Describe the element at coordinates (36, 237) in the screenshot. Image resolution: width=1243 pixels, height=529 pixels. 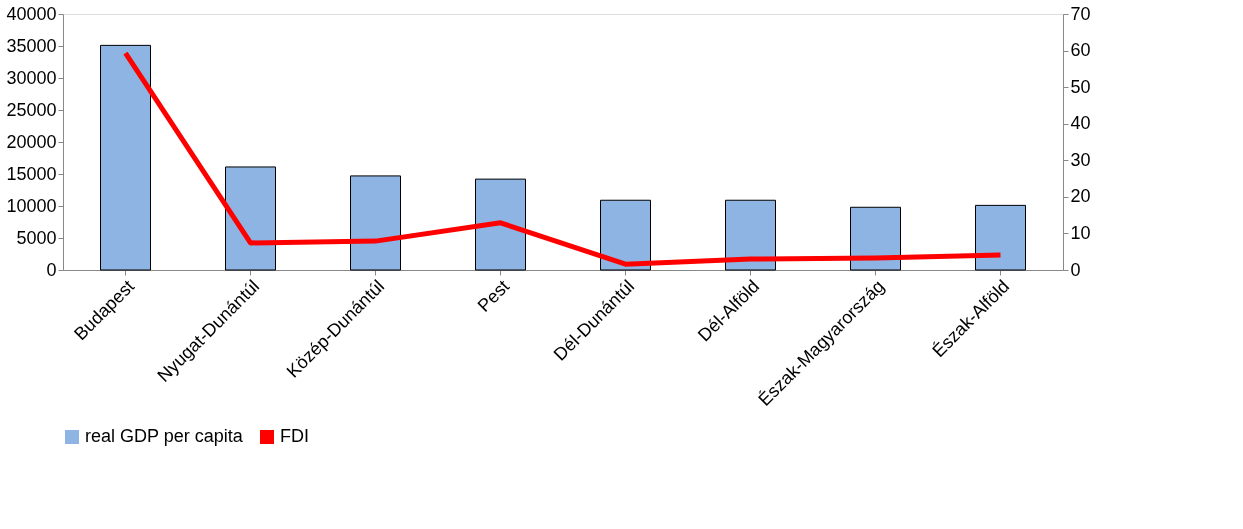
I see `y-tick-label: 5000` at that location.